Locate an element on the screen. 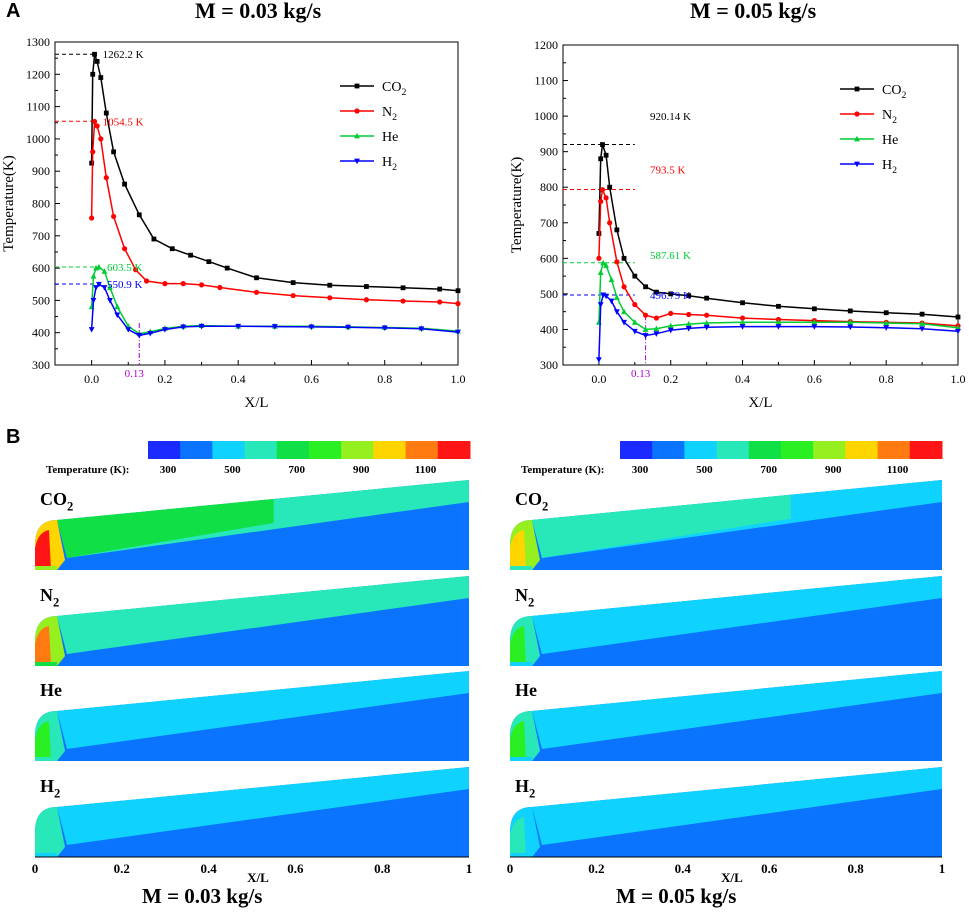 This screenshot has height=915, width=969. contour2-colorbar-tick: 500 is located at coordinates (704, 470).